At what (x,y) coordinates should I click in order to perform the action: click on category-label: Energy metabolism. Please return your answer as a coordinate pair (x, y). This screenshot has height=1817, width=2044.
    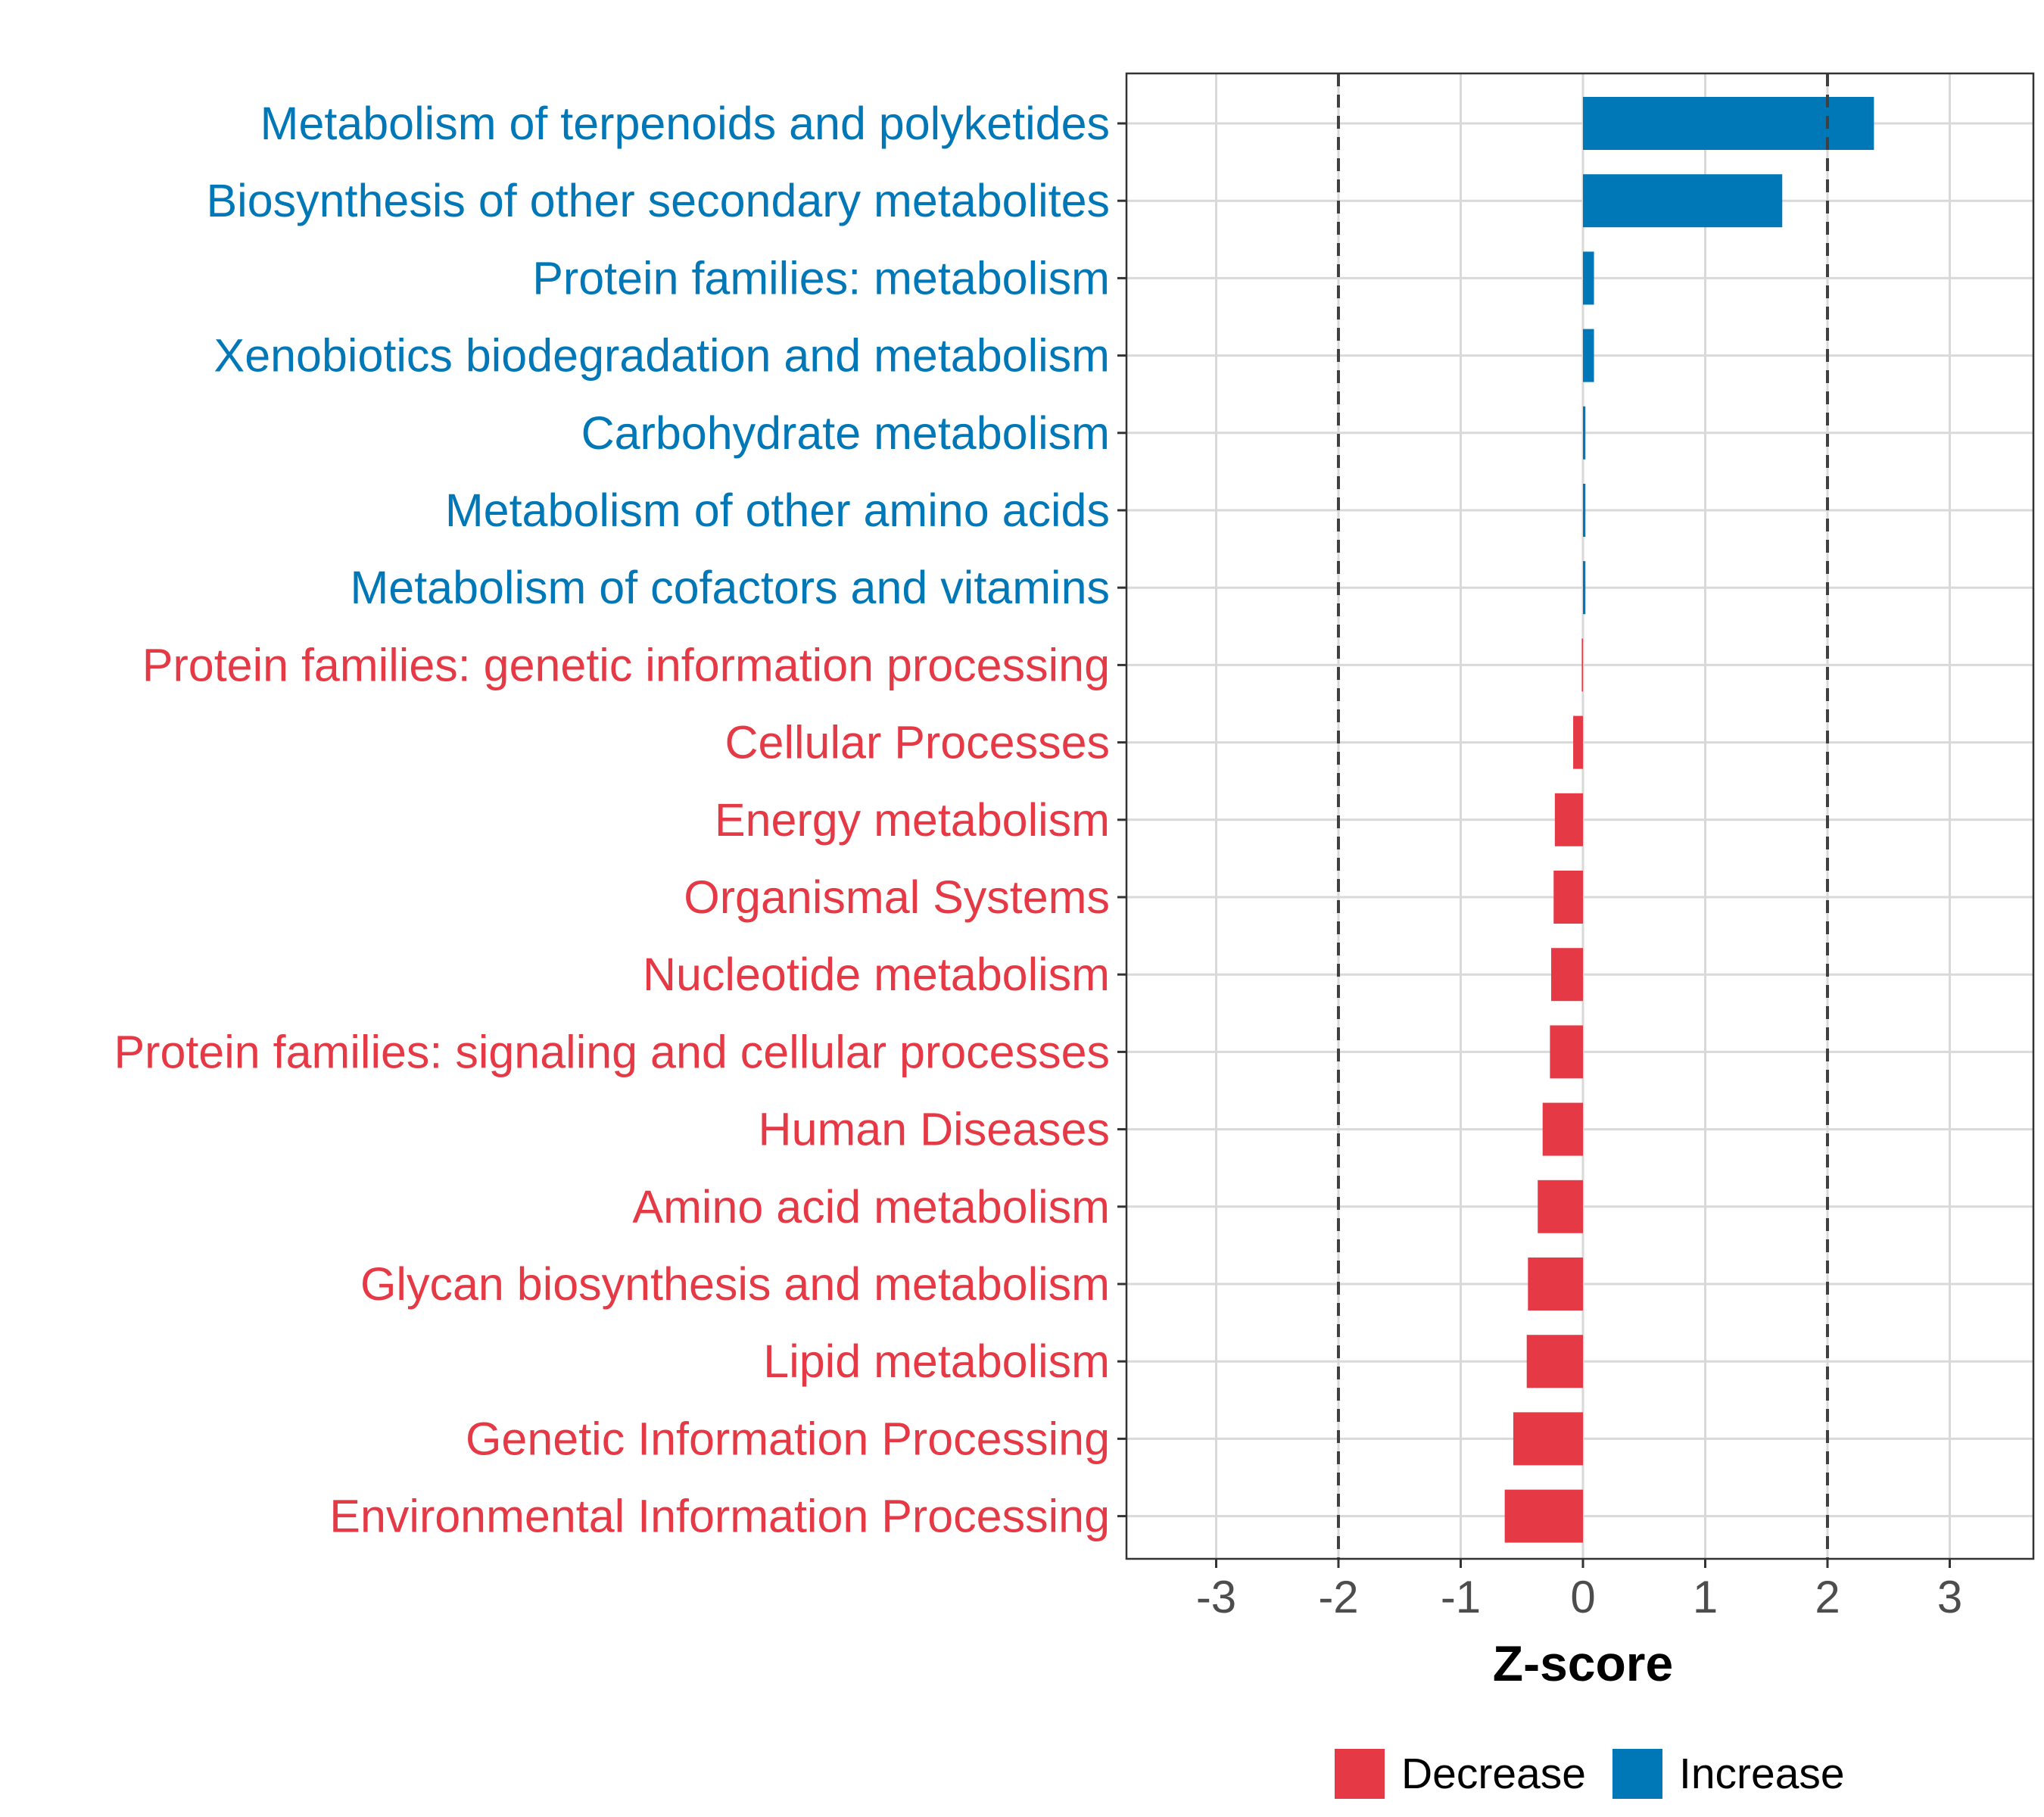
    Looking at the image, I should click on (913, 820).